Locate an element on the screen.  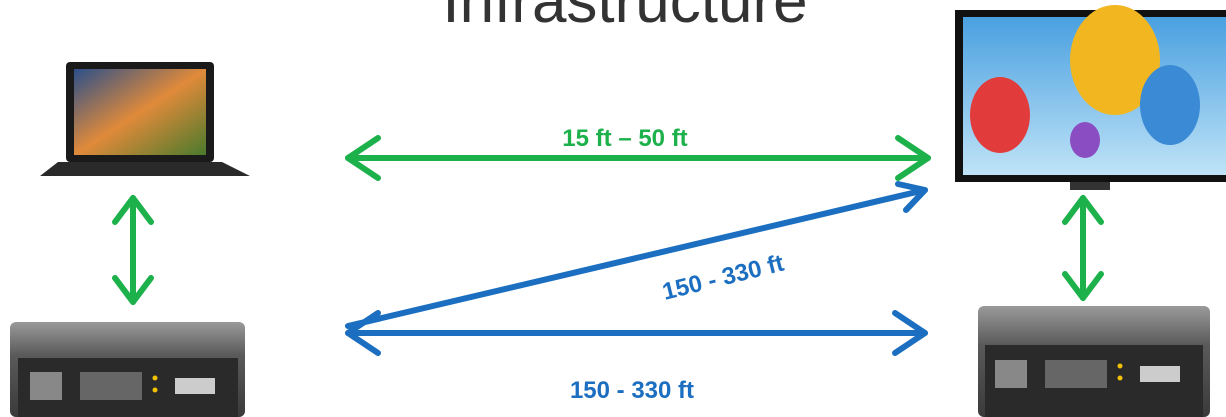
extender-left is located at coordinates (127, 369).